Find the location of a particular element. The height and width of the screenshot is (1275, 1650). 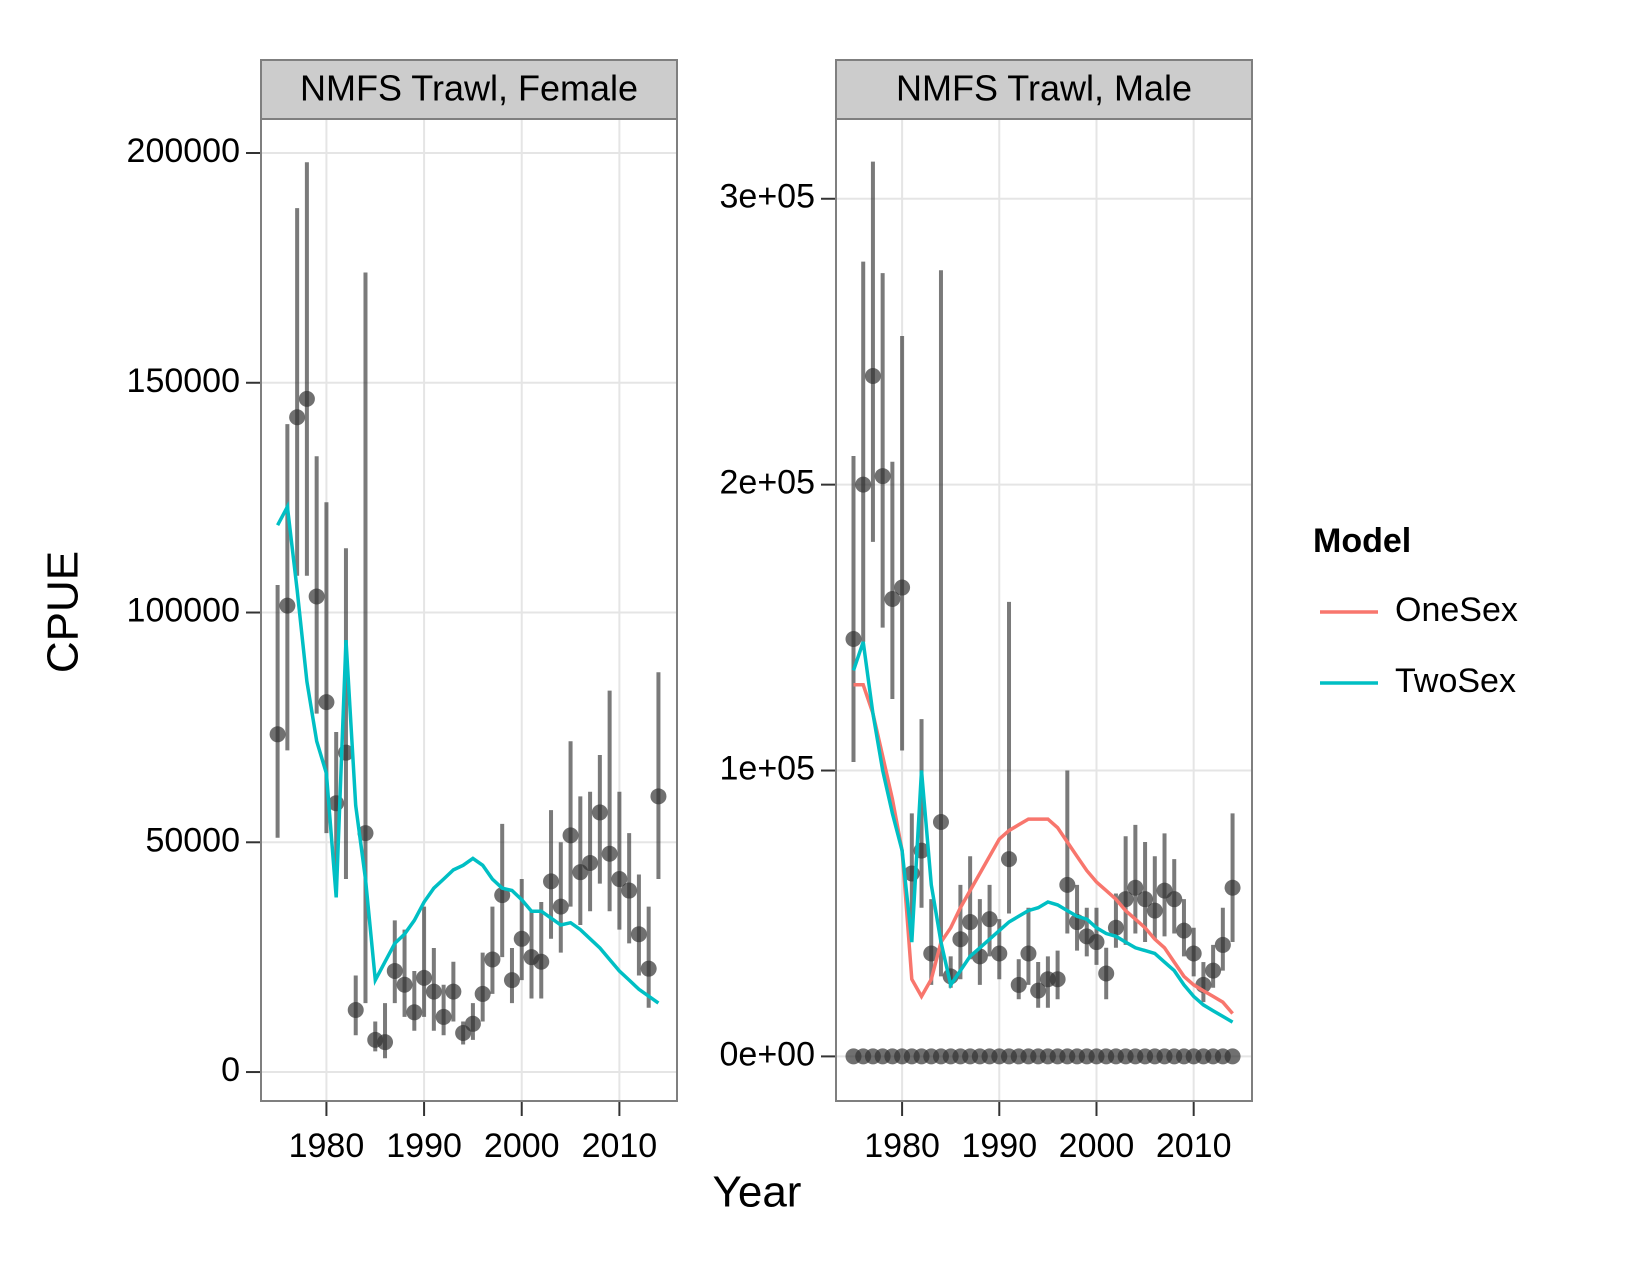

y-tick-label: 2e+05 is located at coordinates (768, 483).